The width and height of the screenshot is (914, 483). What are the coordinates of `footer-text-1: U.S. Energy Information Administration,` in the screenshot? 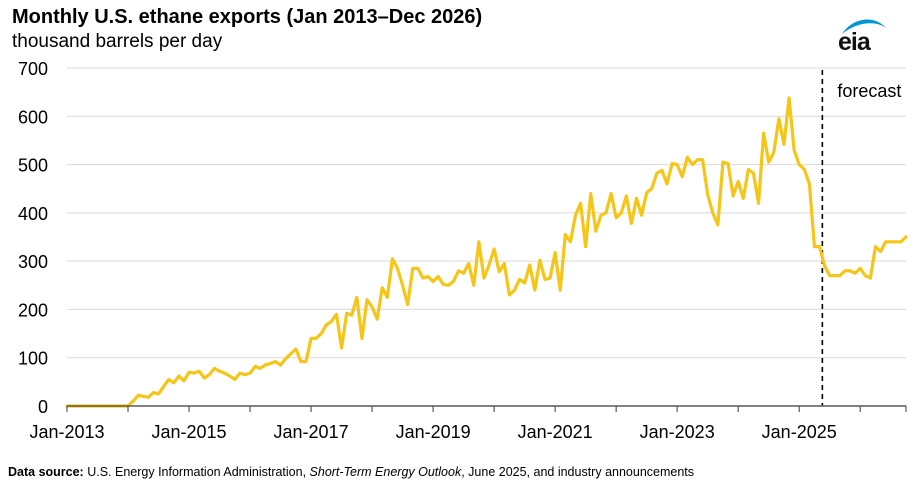 It's located at (196, 472).